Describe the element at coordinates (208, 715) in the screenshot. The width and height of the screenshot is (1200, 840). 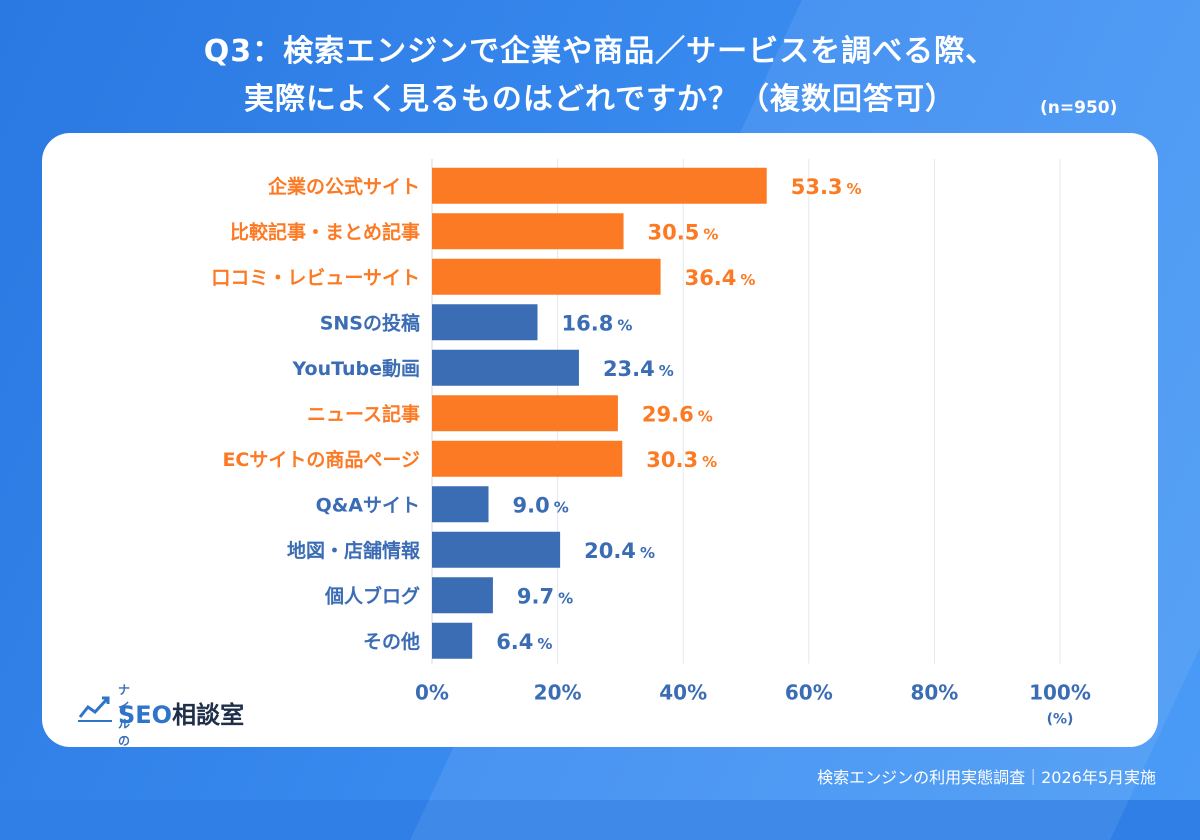
I see `logo-rest: 相談室` at that location.